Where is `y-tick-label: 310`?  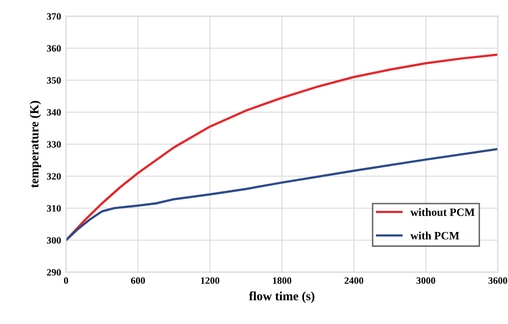
y-tick-label: 310 is located at coordinates (53, 208).